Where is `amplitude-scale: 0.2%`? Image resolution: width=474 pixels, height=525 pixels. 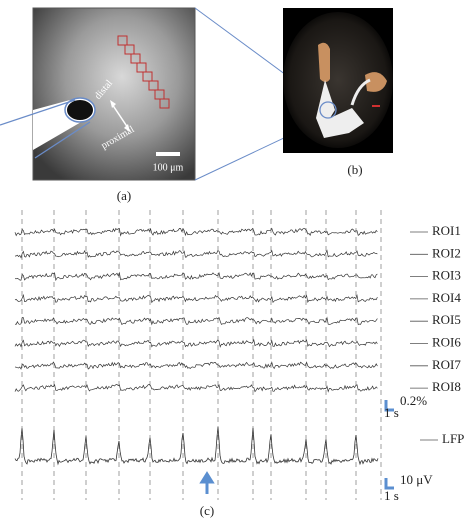 amplitude-scale: 0.2% is located at coordinates (413, 400).